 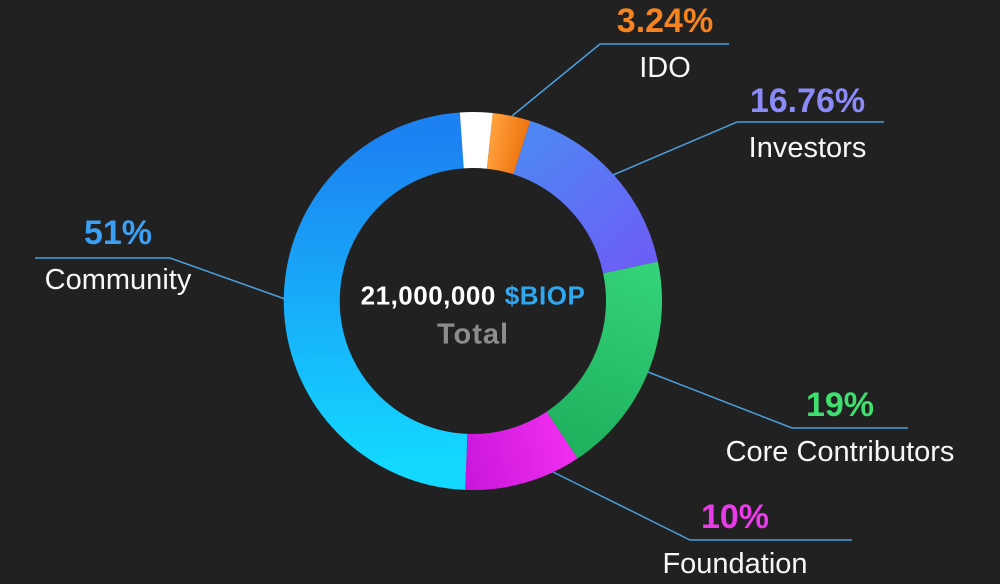 I want to click on callout-line-investors, so click(x=748, y=148).